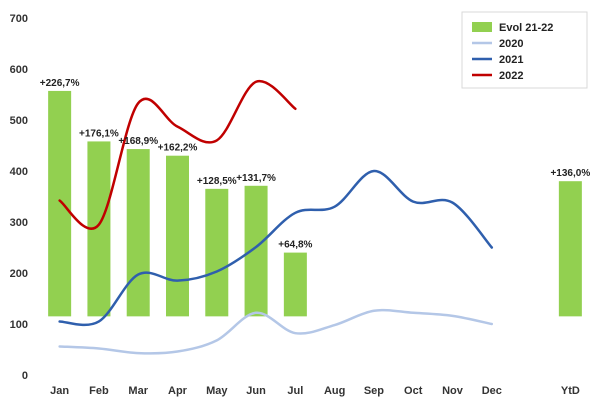 The width and height of the screenshot is (600, 414). Describe the element at coordinates (453, 391) in the screenshot. I see `x-tick-label: Nov` at that location.